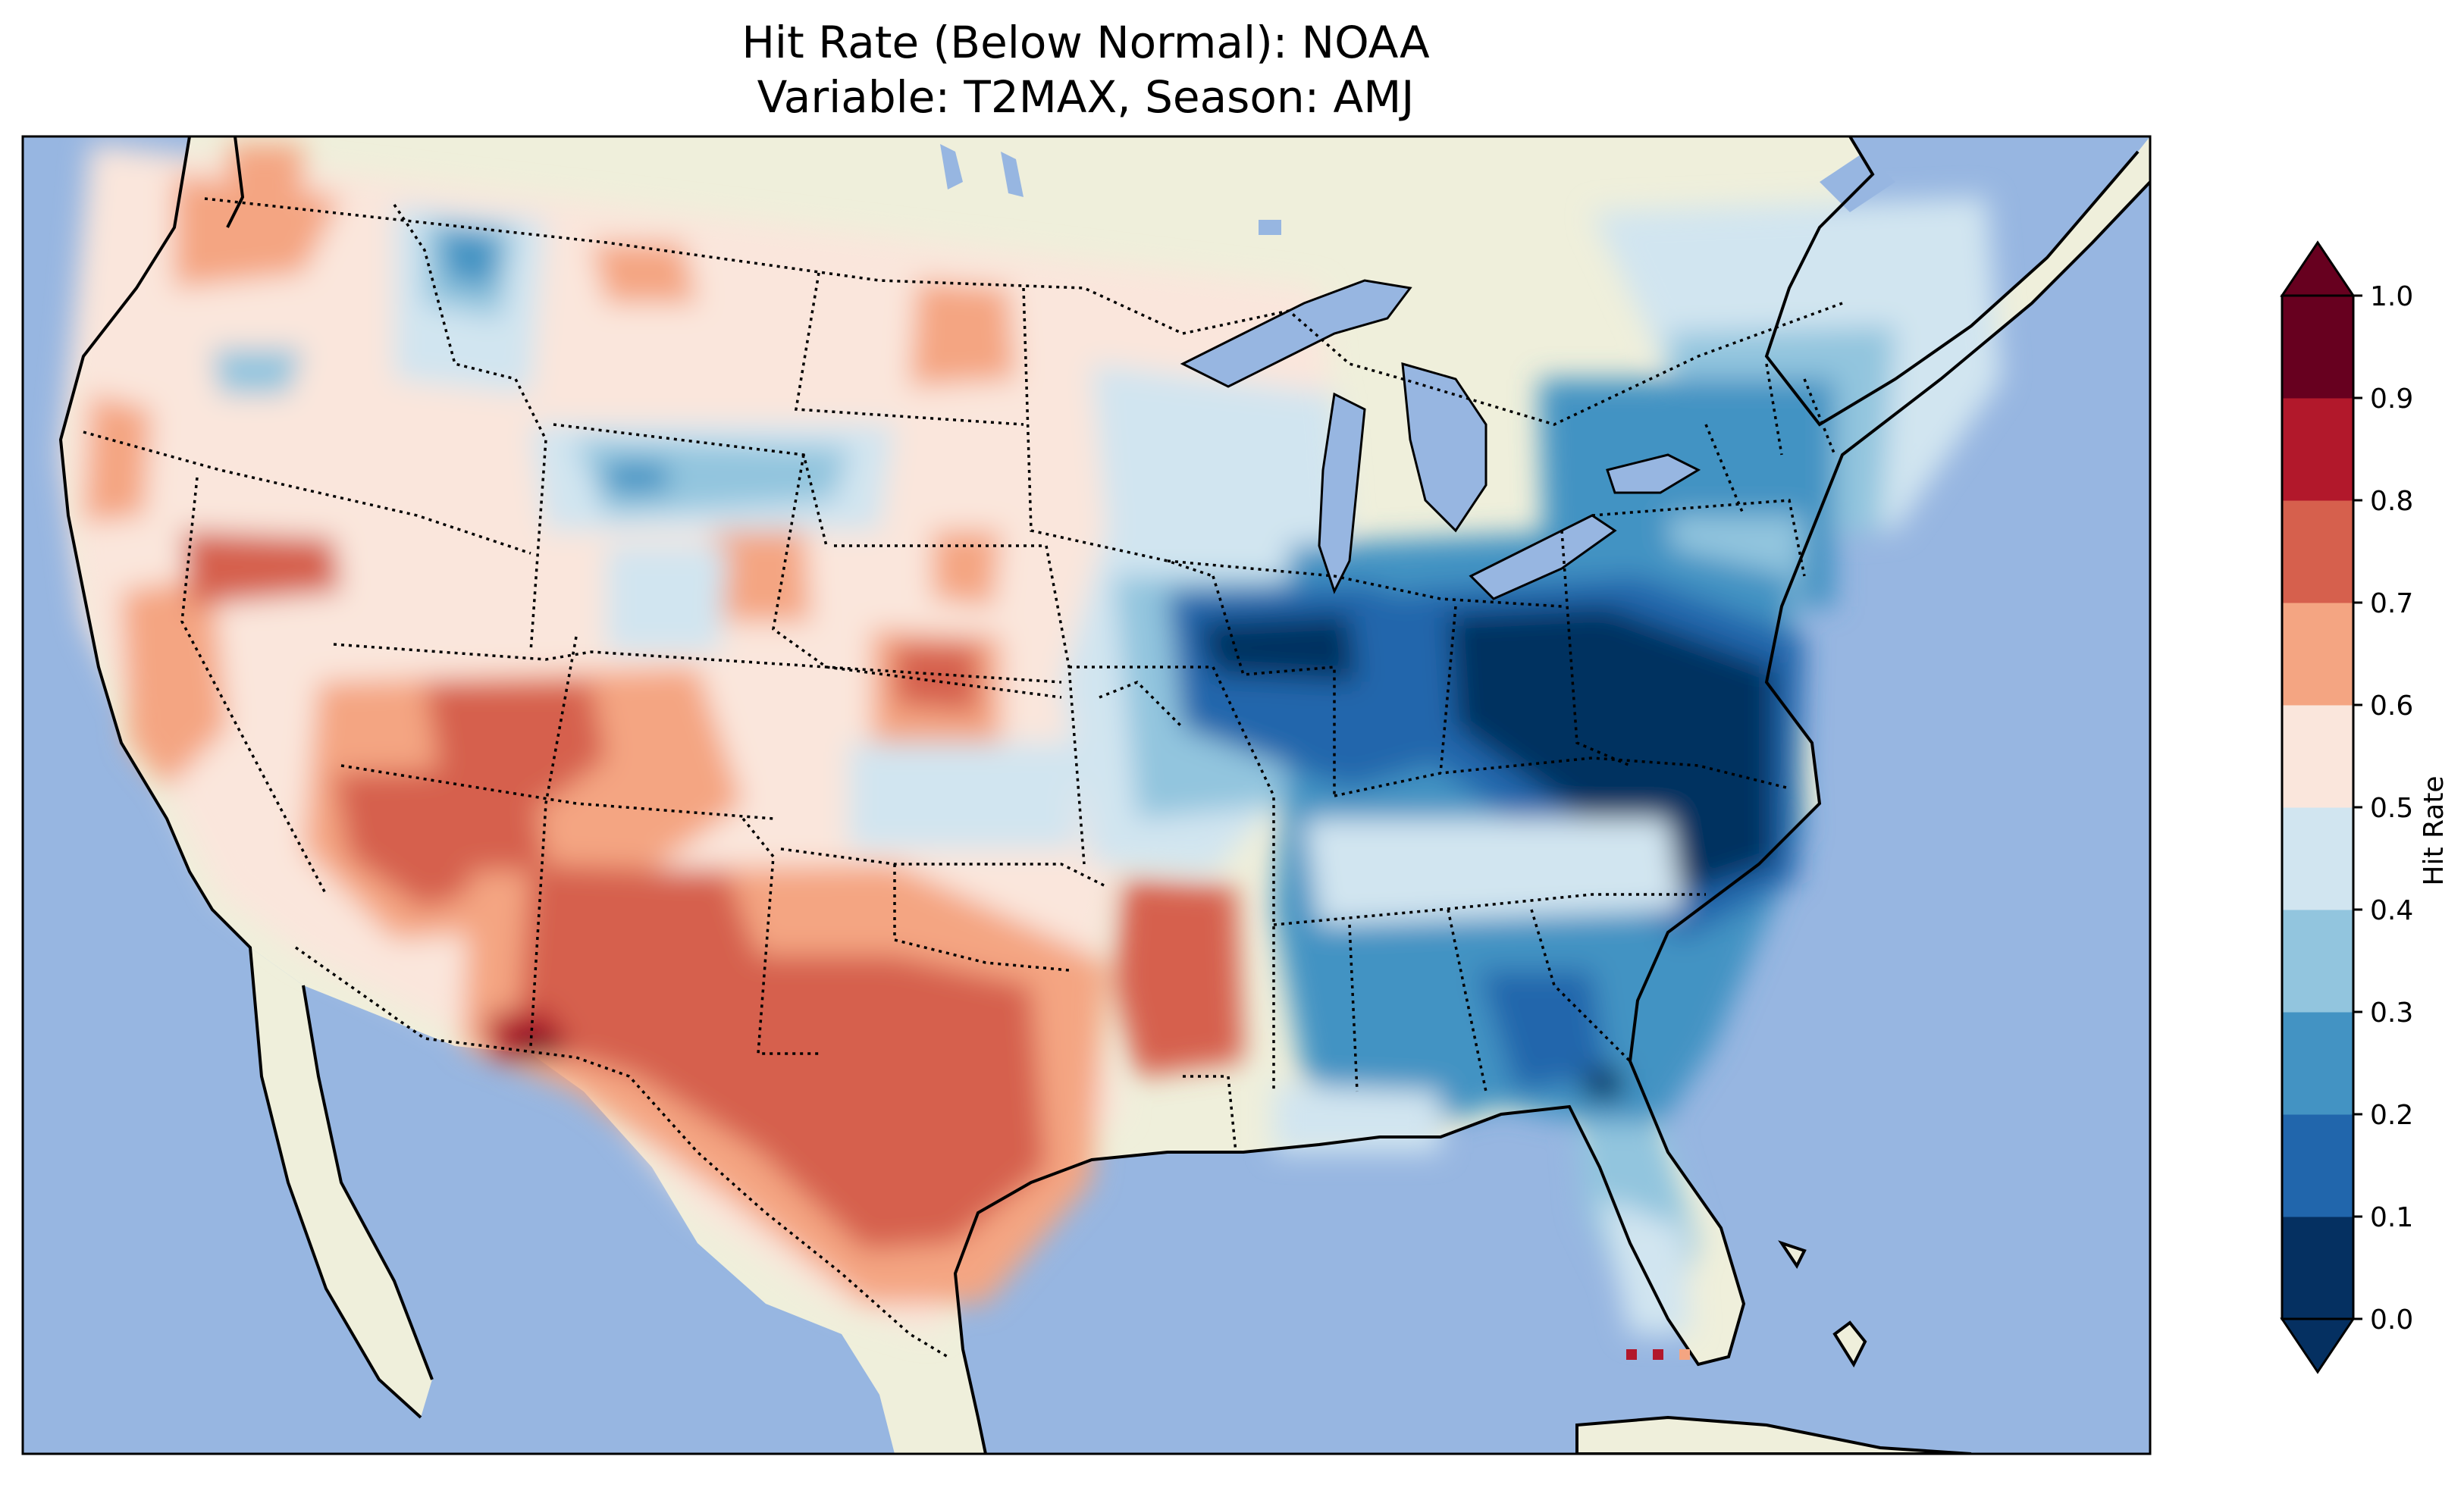  Describe the element at coordinates (1342, 493) in the screenshot. I see `lake-michigan` at that location.